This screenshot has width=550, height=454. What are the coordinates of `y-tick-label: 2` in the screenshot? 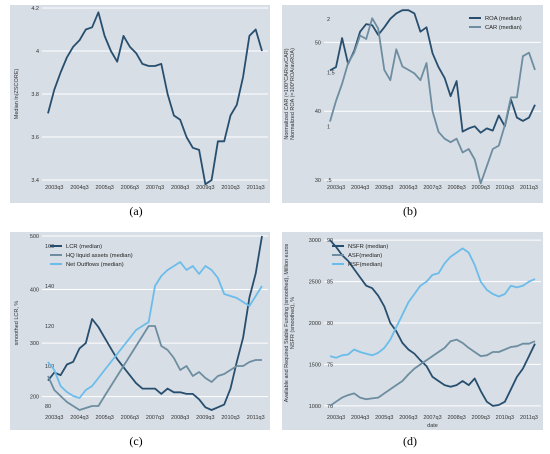 It's located at (328, 20).